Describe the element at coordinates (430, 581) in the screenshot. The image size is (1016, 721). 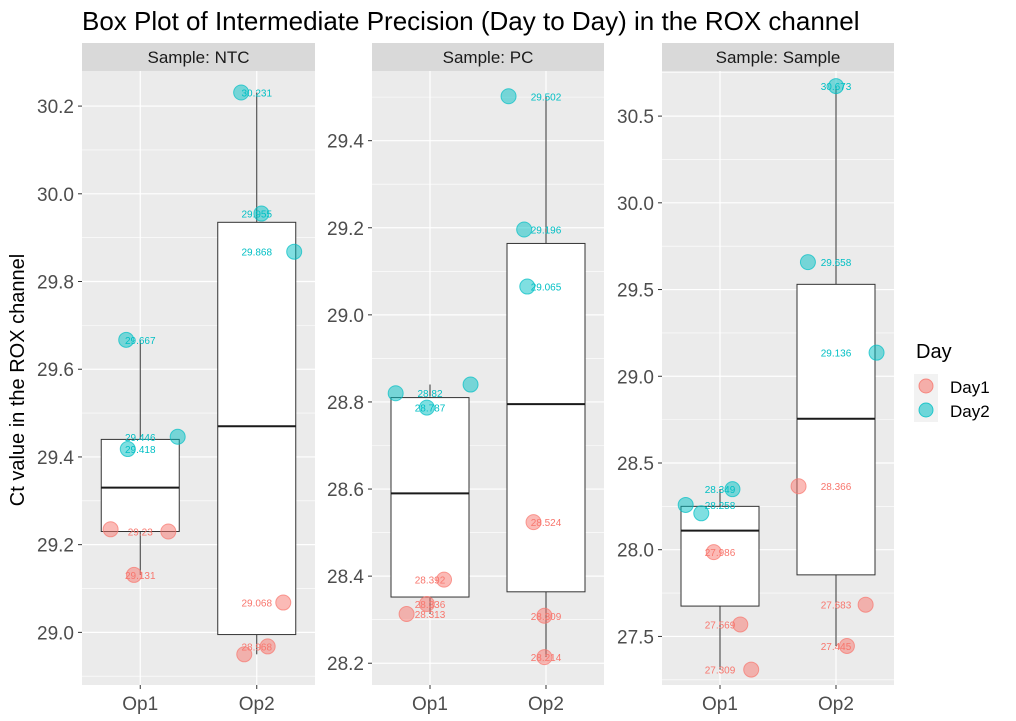
I see `data-label: 28.392` at that location.